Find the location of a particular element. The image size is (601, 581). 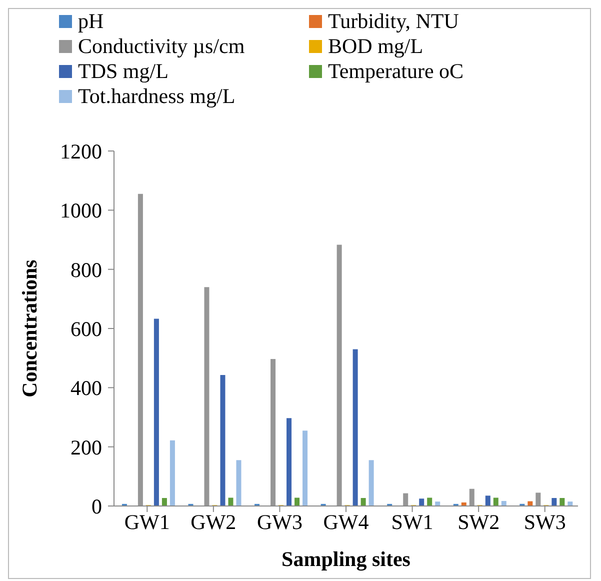

legend-label: BOD mg/L is located at coordinates (376, 46).